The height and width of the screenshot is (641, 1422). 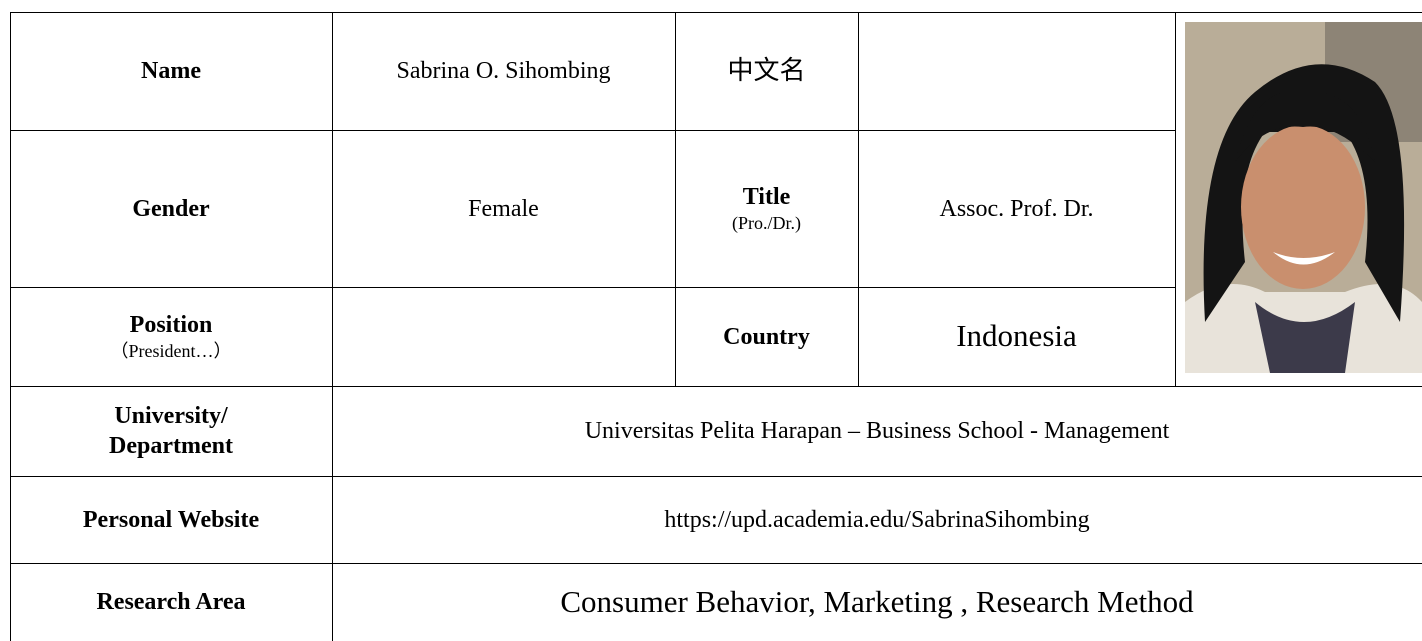 I want to click on value: Indonesia, so click(x=1016, y=336).